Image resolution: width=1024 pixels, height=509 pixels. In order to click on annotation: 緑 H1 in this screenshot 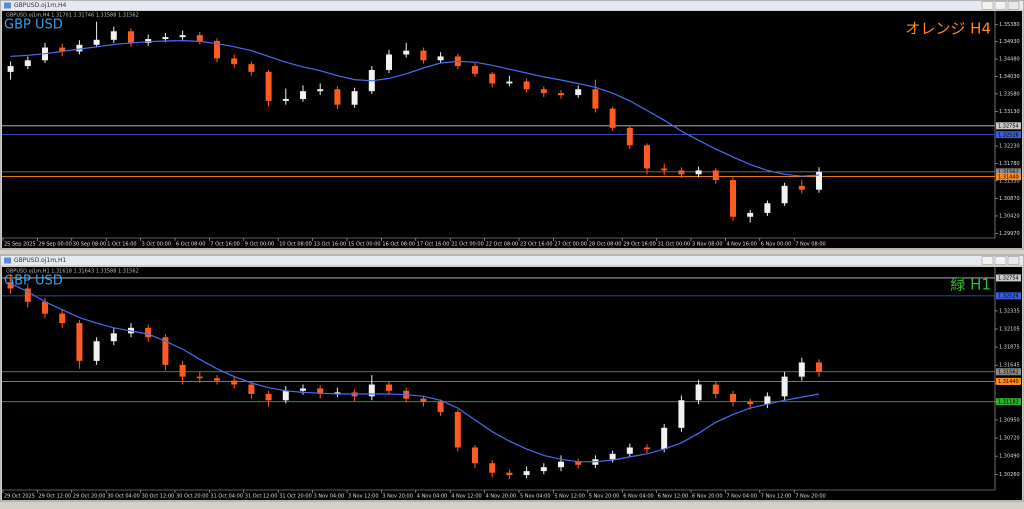, I will do `click(970, 285)`.